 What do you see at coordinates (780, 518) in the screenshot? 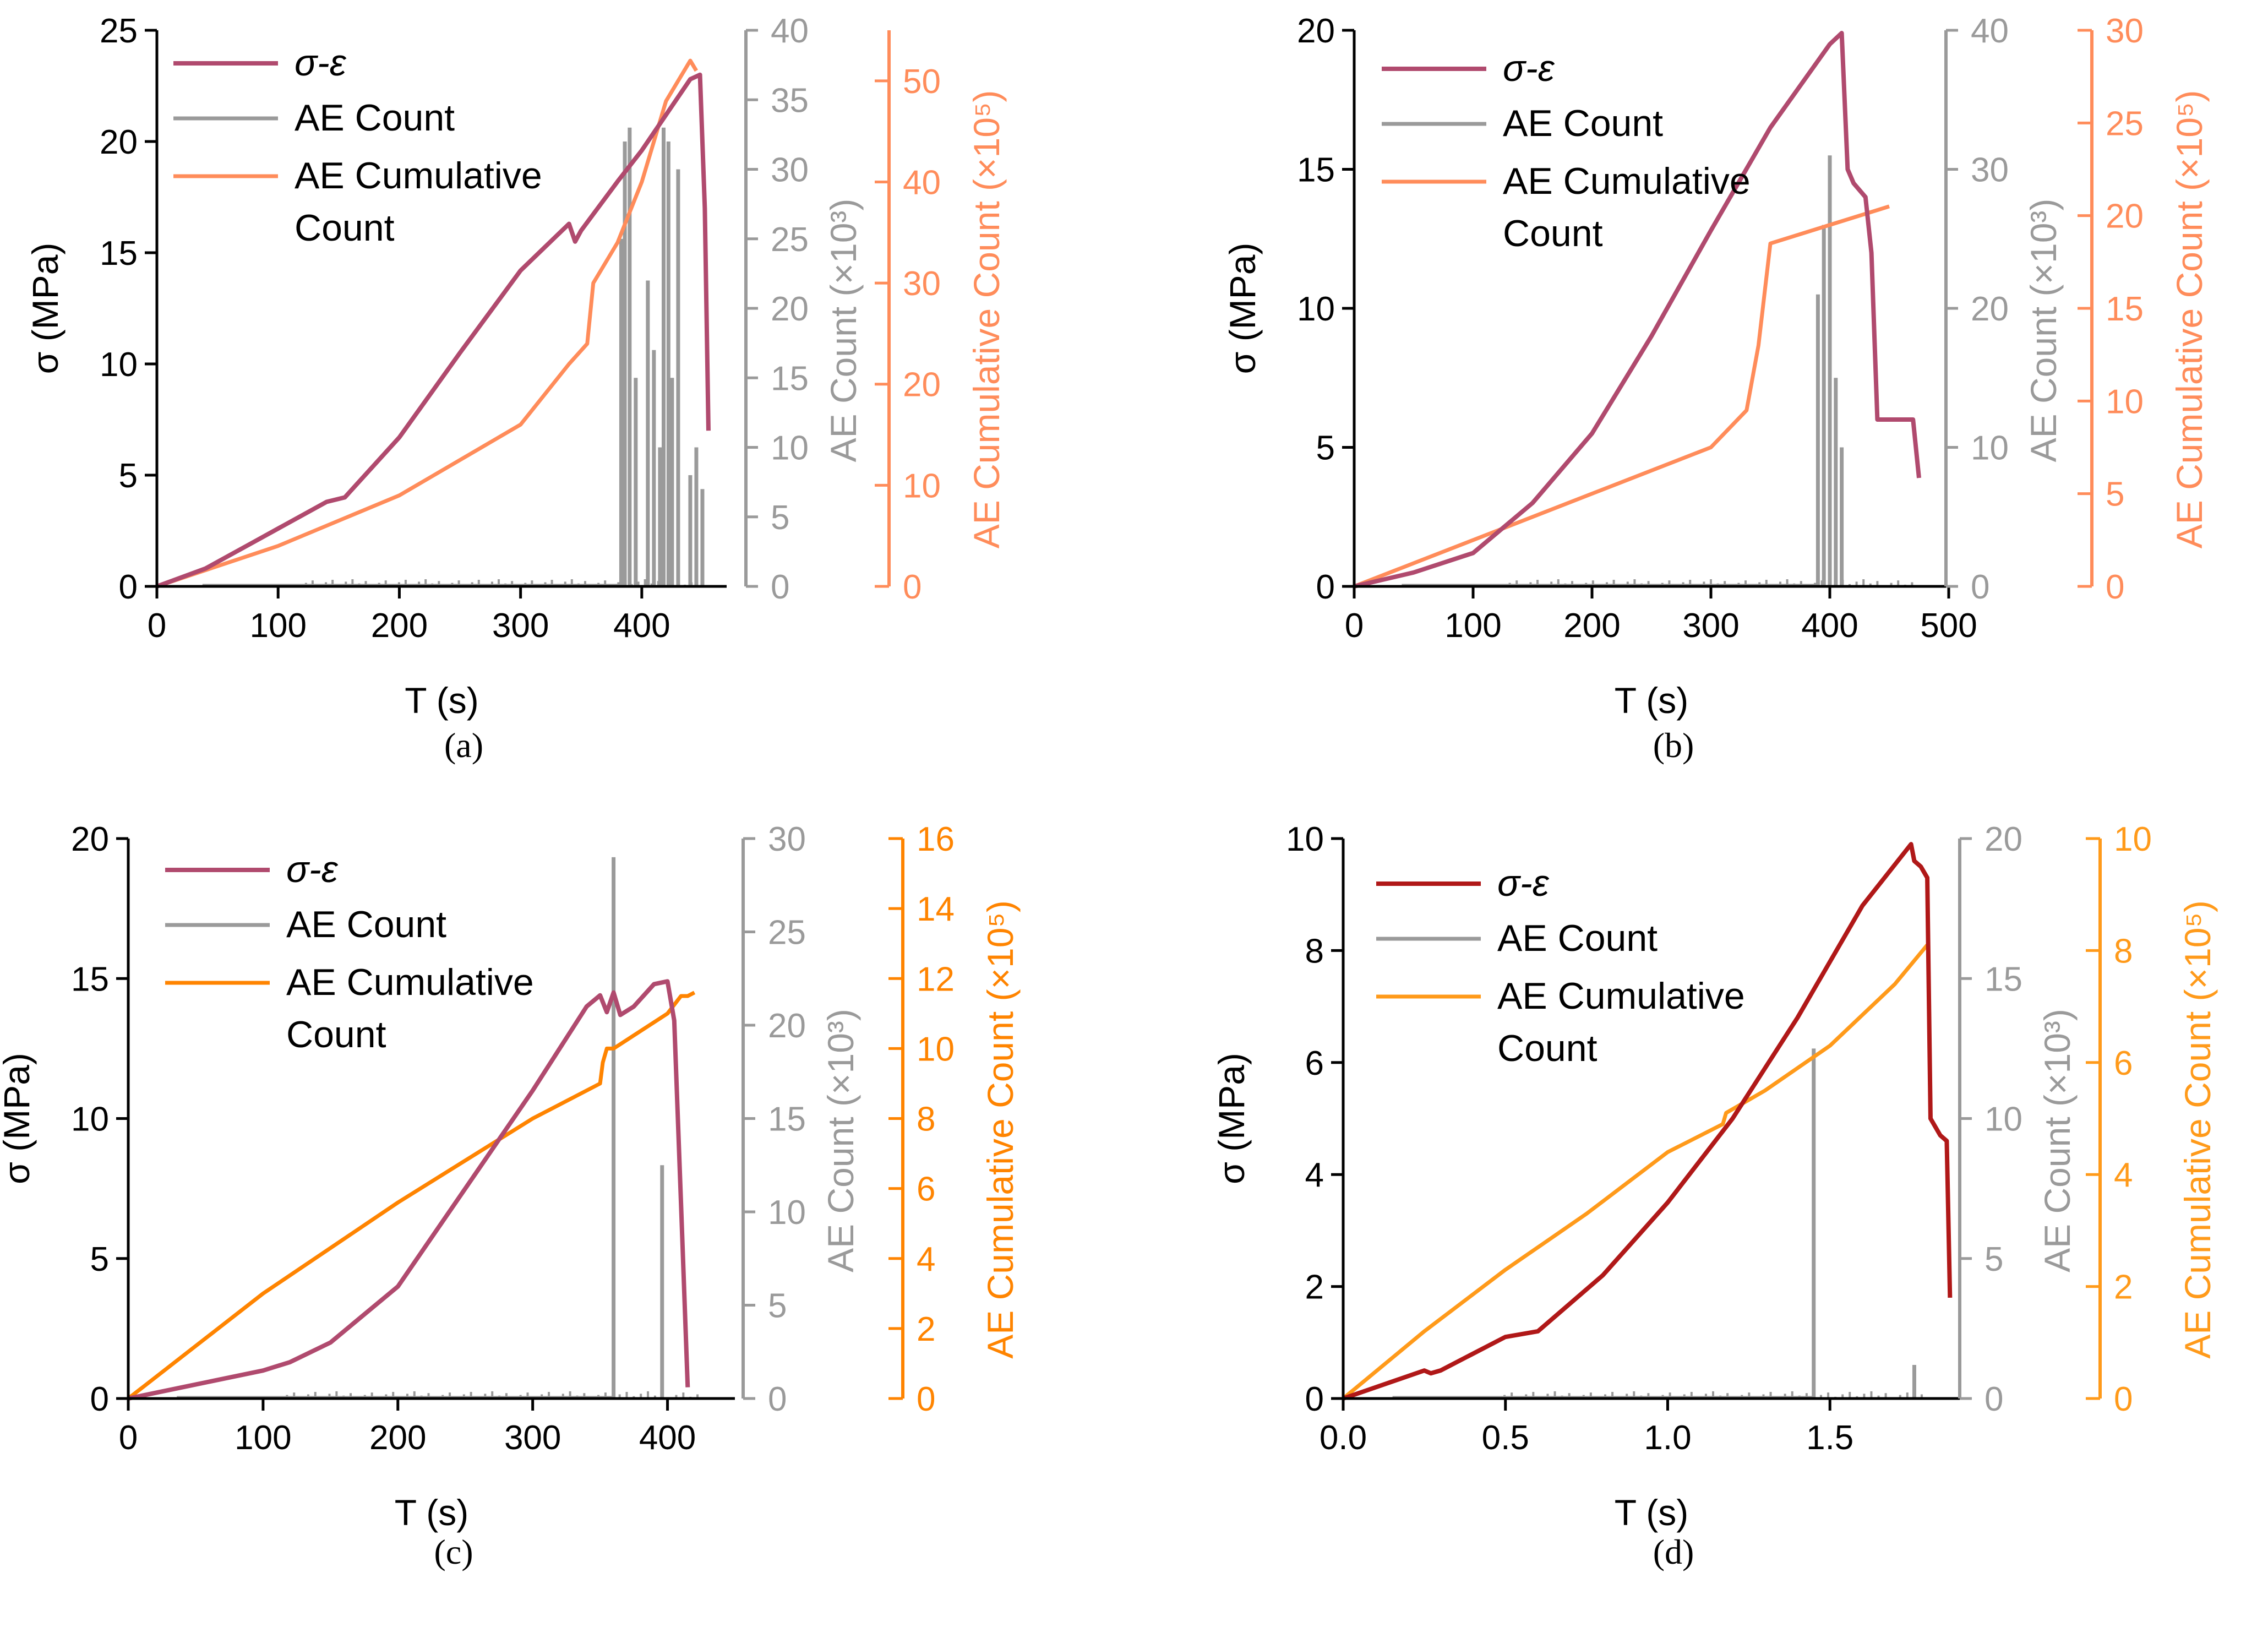
I see `y2-tick-label: 5` at bounding box center [780, 518].